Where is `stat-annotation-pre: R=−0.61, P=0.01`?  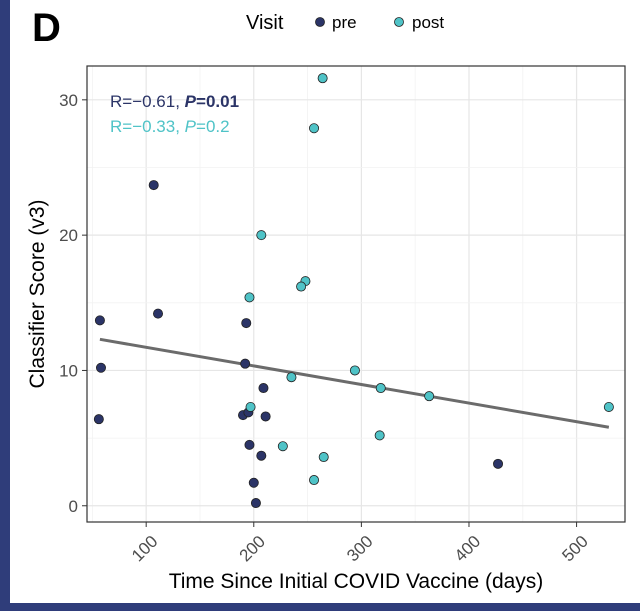
stat-annotation-pre: R=−0.61, P=0.01 is located at coordinates (174, 101).